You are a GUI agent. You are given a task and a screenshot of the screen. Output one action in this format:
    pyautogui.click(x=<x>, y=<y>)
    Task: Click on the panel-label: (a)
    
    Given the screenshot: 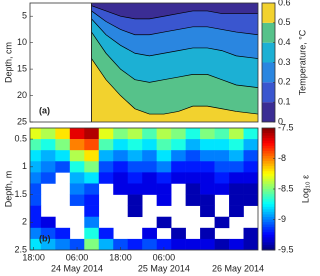 What is the action you would take?
    pyautogui.click(x=44, y=110)
    